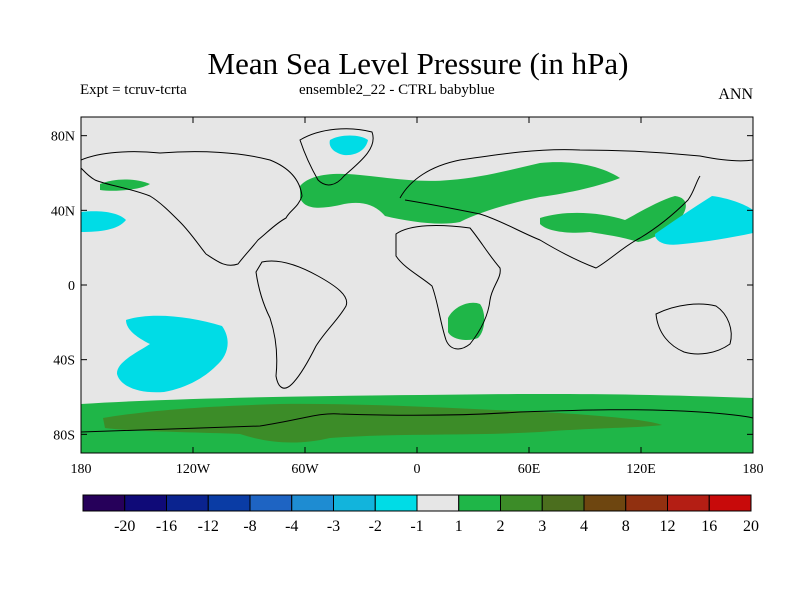  I want to click on negative-anomaly-arctic, so click(348, 145).